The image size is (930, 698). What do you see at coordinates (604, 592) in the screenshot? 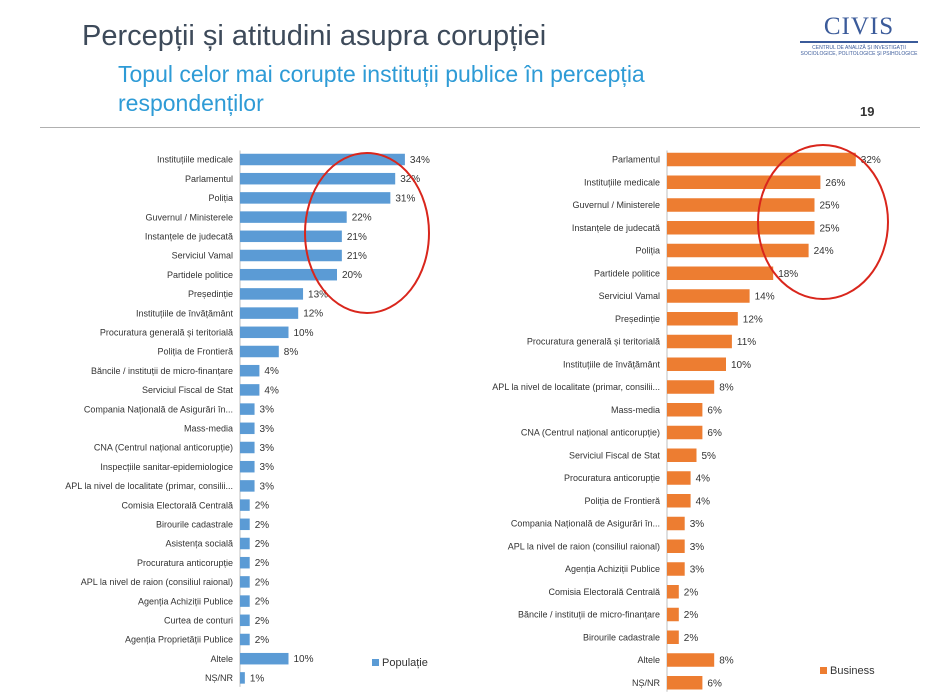
I see `bus-category-label: Comisia Electorală Centrală` at bounding box center [604, 592].